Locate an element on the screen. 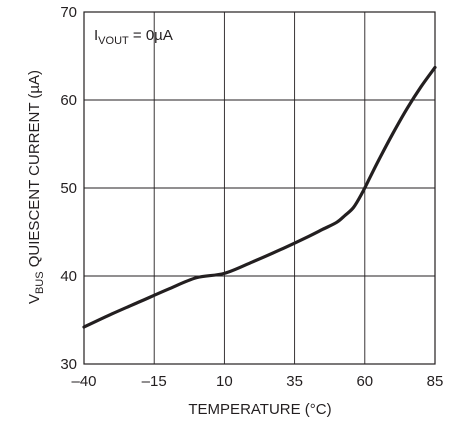  y-tick-label: 50 is located at coordinates (68, 188).